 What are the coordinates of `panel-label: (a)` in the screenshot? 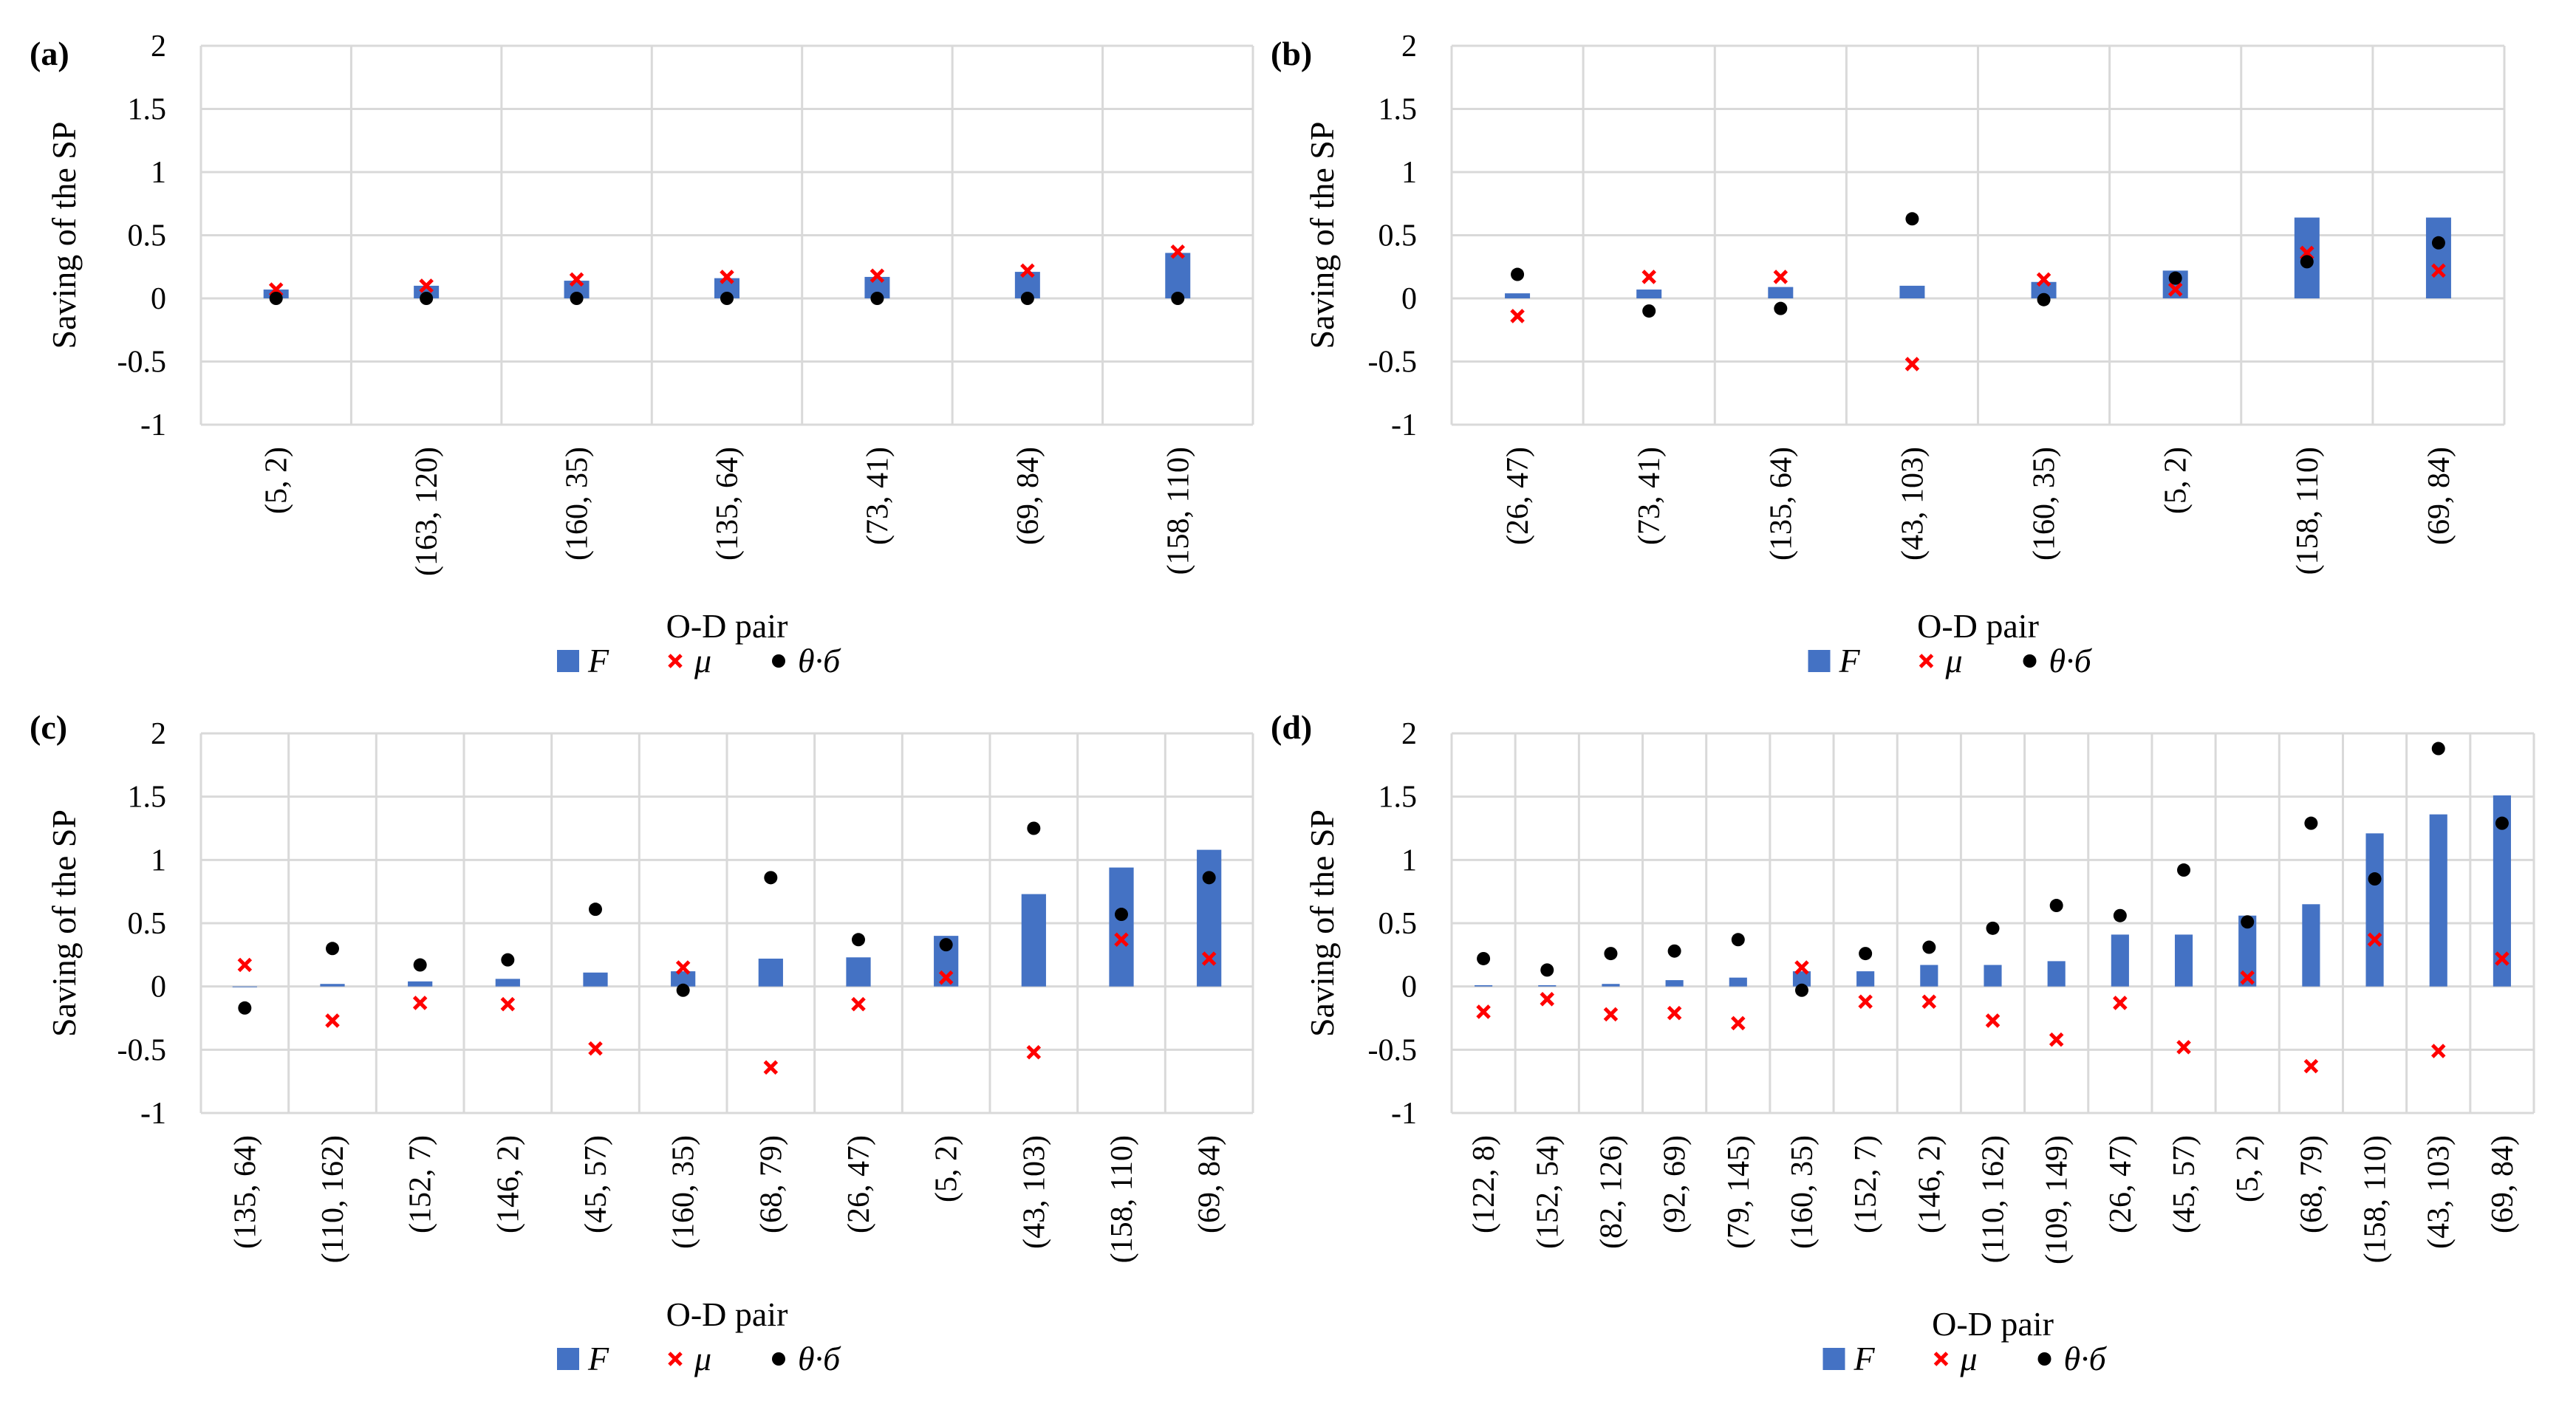 It's located at (49, 53).